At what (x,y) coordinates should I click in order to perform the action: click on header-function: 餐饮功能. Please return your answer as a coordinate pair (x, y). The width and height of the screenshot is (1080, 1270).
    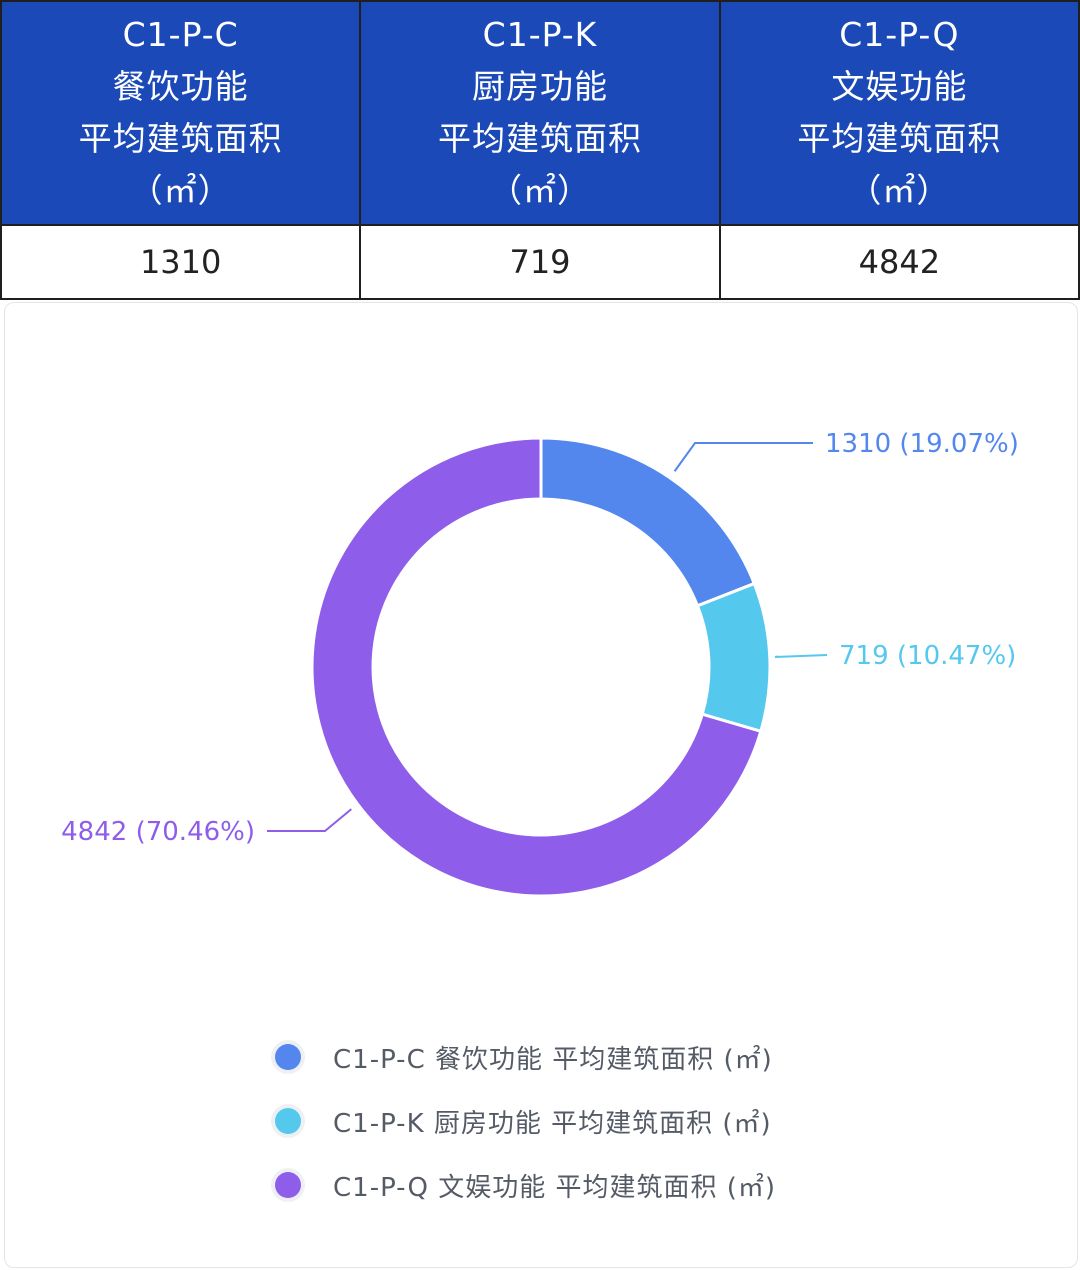
    Looking at the image, I should click on (180, 86).